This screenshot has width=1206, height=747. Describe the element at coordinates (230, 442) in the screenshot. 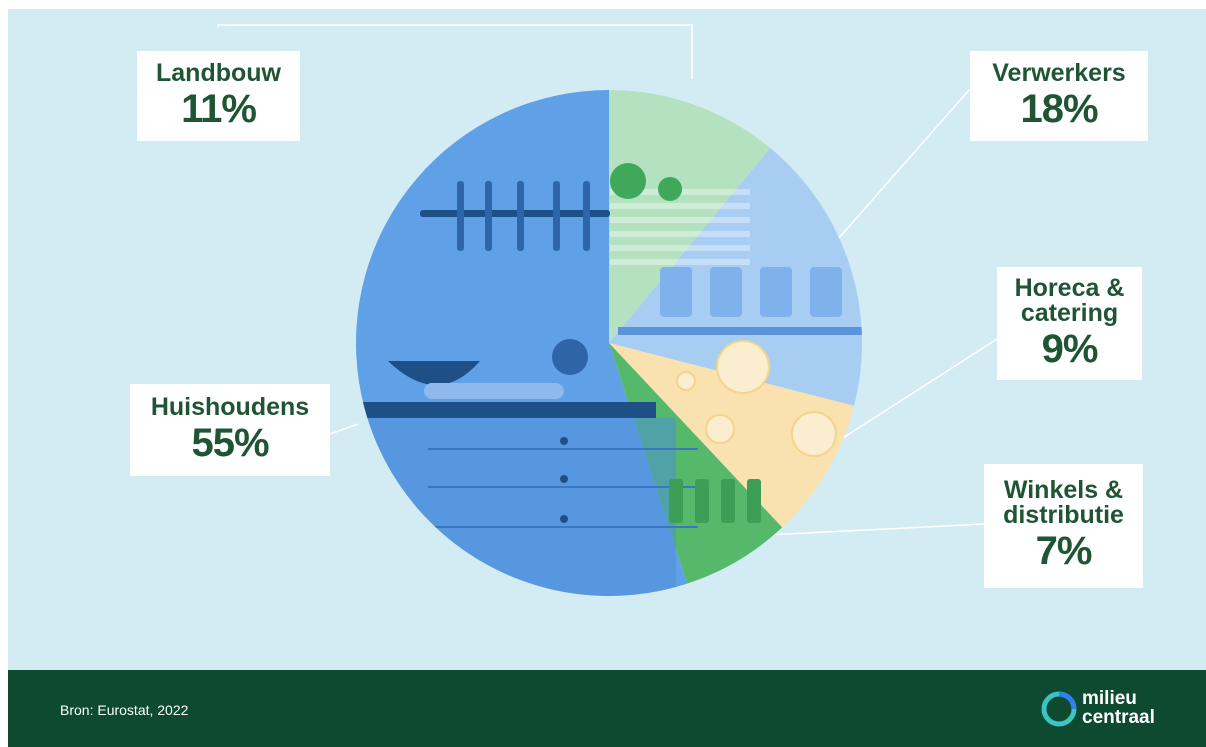

I see `label-huishoudens-value: 55%` at that location.